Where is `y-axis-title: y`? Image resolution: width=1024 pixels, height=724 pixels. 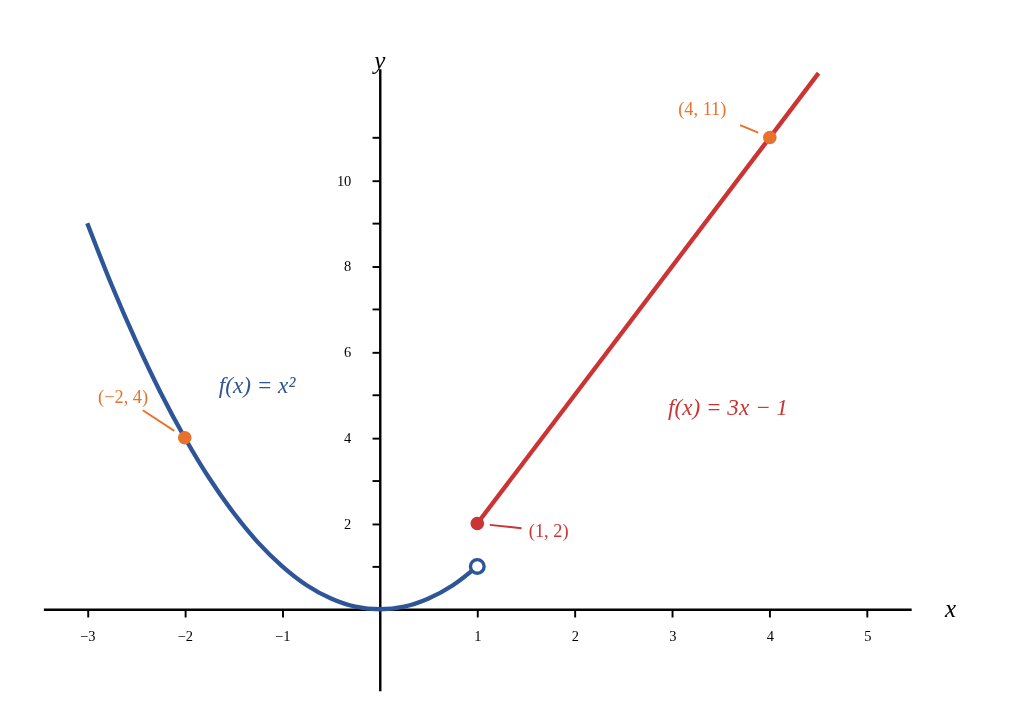
y-axis-title: y is located at coordinates (379, 60).